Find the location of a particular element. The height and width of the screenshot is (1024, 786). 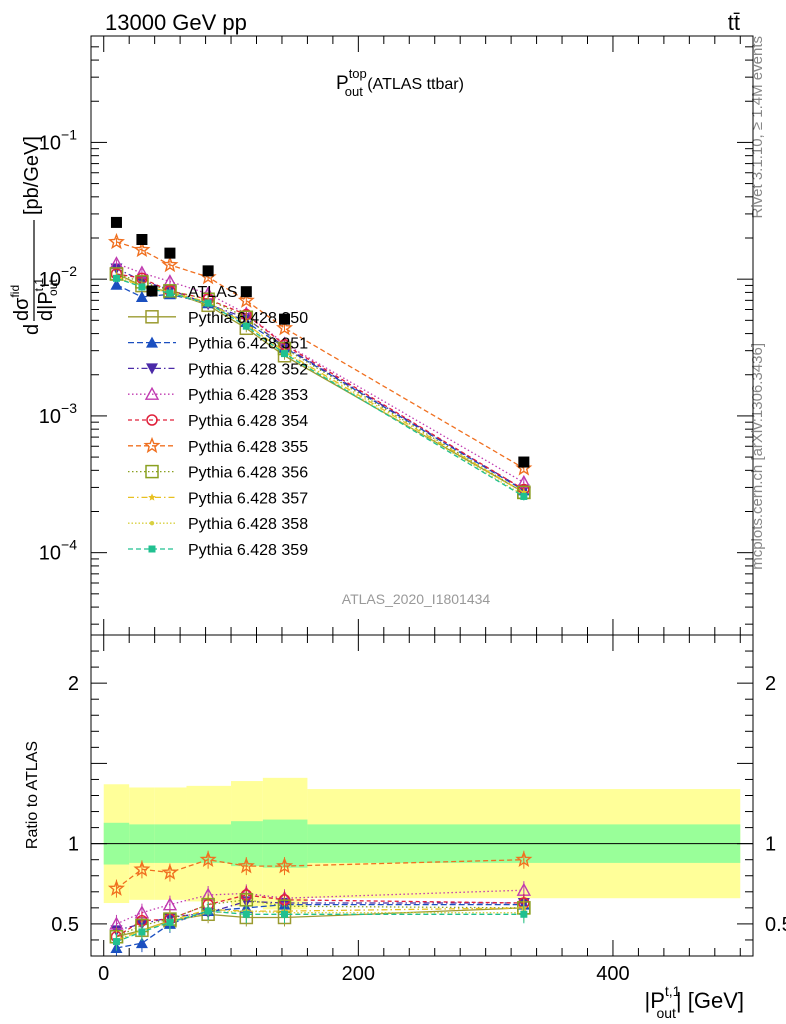

legend-label: Pythia 6.428 351 is located at coordinates (248, 344).